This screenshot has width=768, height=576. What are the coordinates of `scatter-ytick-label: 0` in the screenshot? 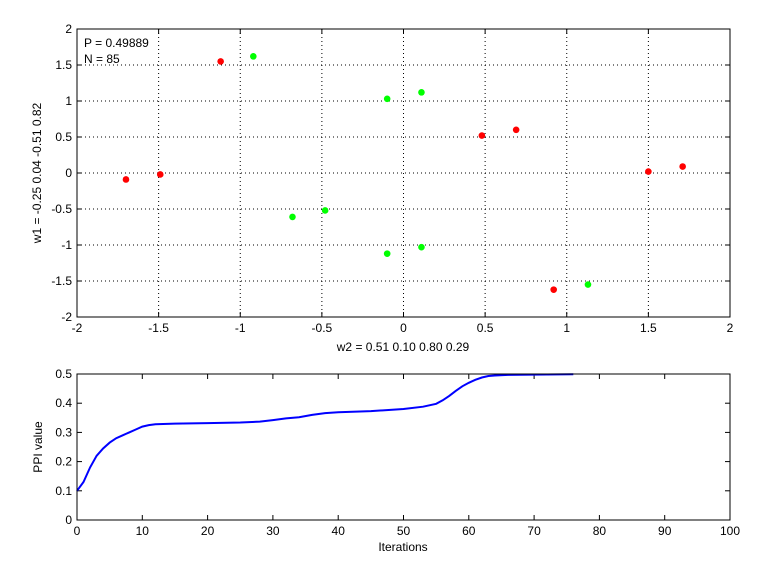 It's located at (68, 173).